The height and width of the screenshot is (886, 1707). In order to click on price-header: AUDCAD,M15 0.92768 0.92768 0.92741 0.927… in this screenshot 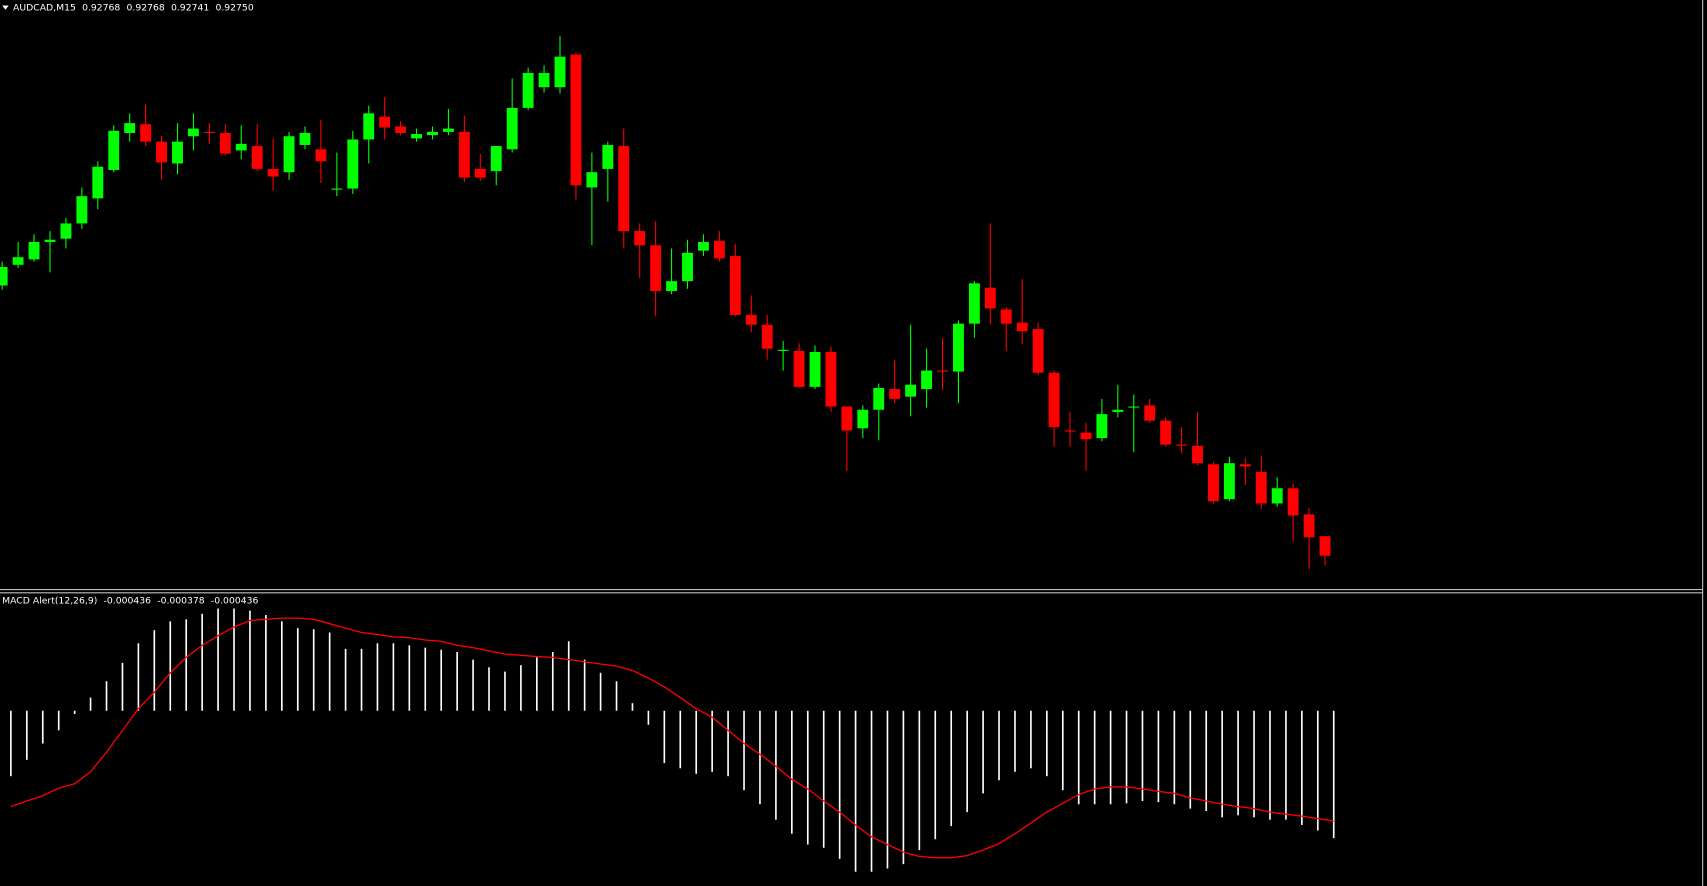, I will do `click(133, 7)`.